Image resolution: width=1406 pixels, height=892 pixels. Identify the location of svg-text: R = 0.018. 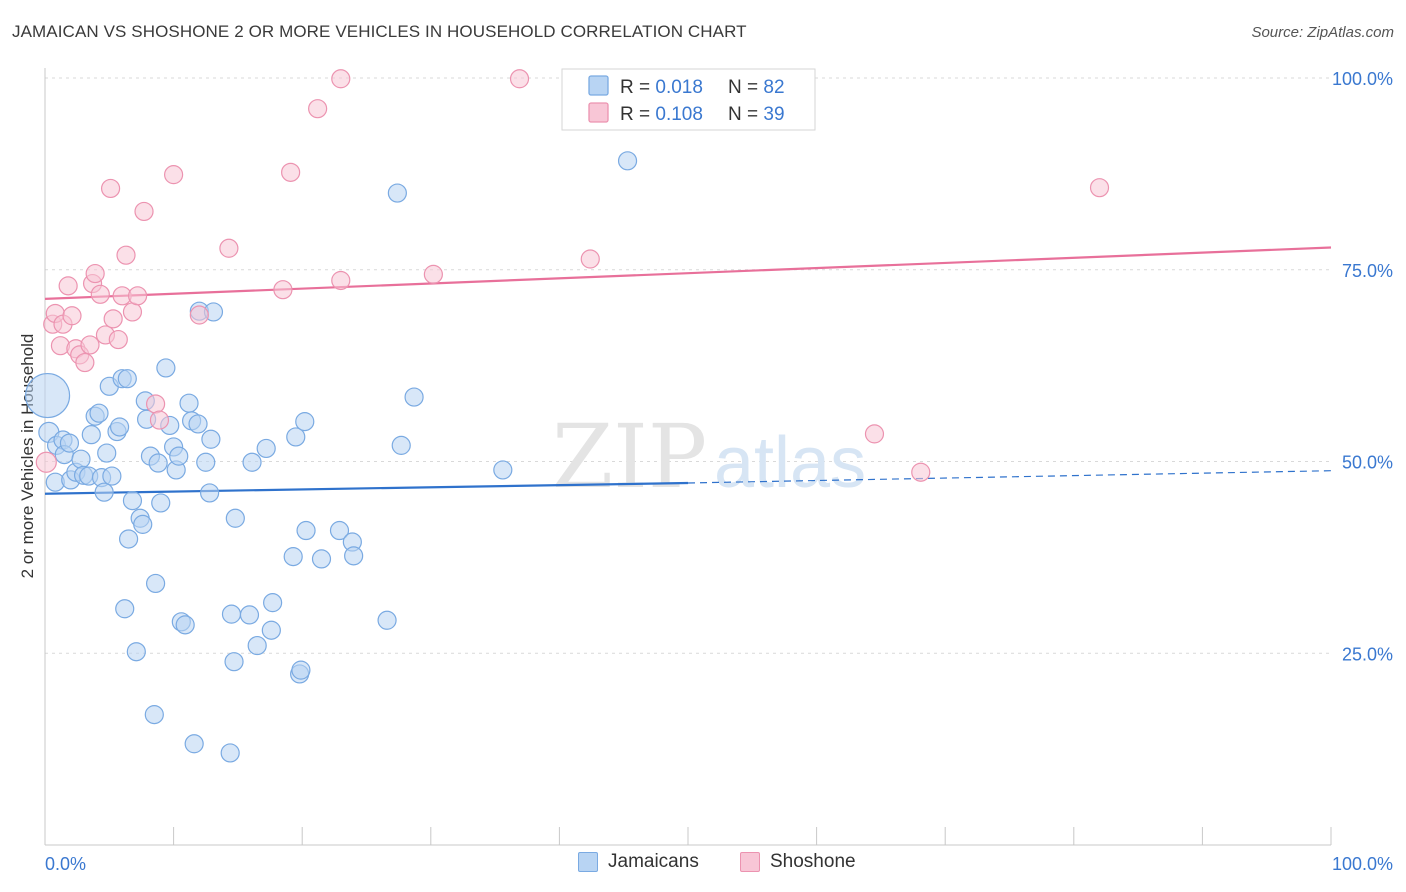
(661, 87).